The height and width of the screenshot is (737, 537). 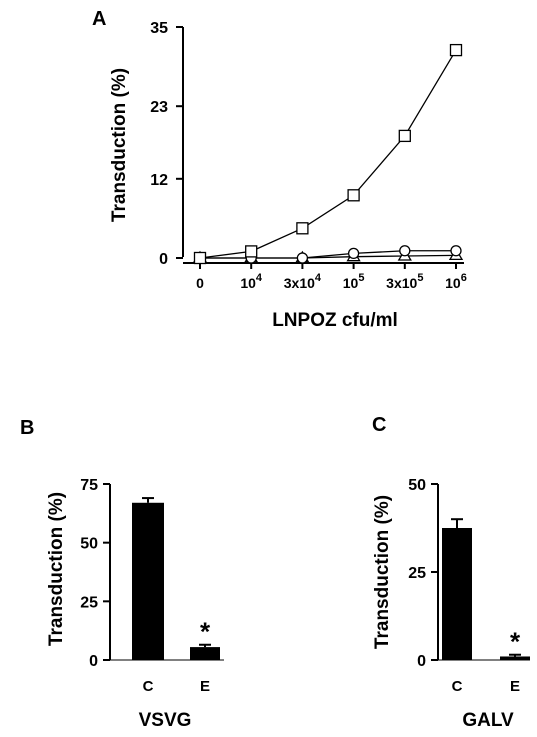 What do you see at coordinates (303, 281) in the screenshot?
I see `panel-a-x-tick-label: 3x10⁴` at bounding box center [303, 281].